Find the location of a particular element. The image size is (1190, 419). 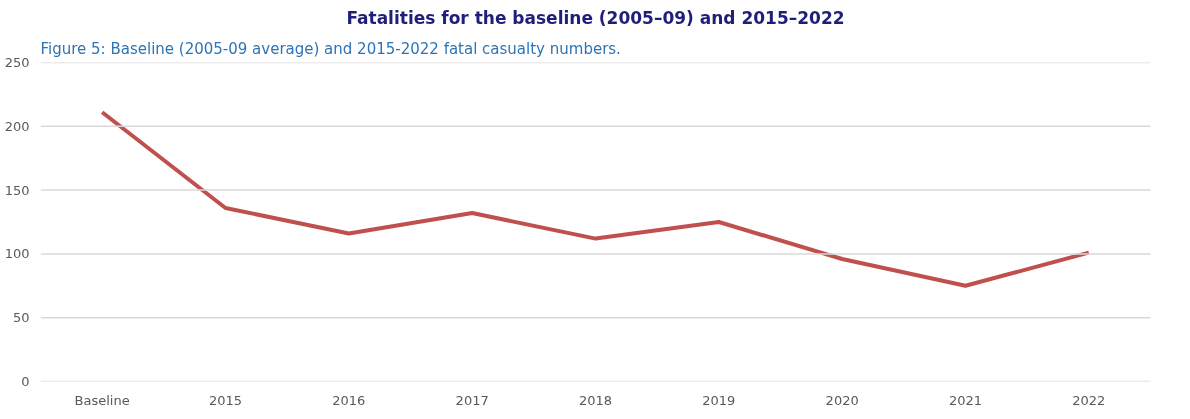

y-tick-label: 0 is located at coordinates (25, 381).